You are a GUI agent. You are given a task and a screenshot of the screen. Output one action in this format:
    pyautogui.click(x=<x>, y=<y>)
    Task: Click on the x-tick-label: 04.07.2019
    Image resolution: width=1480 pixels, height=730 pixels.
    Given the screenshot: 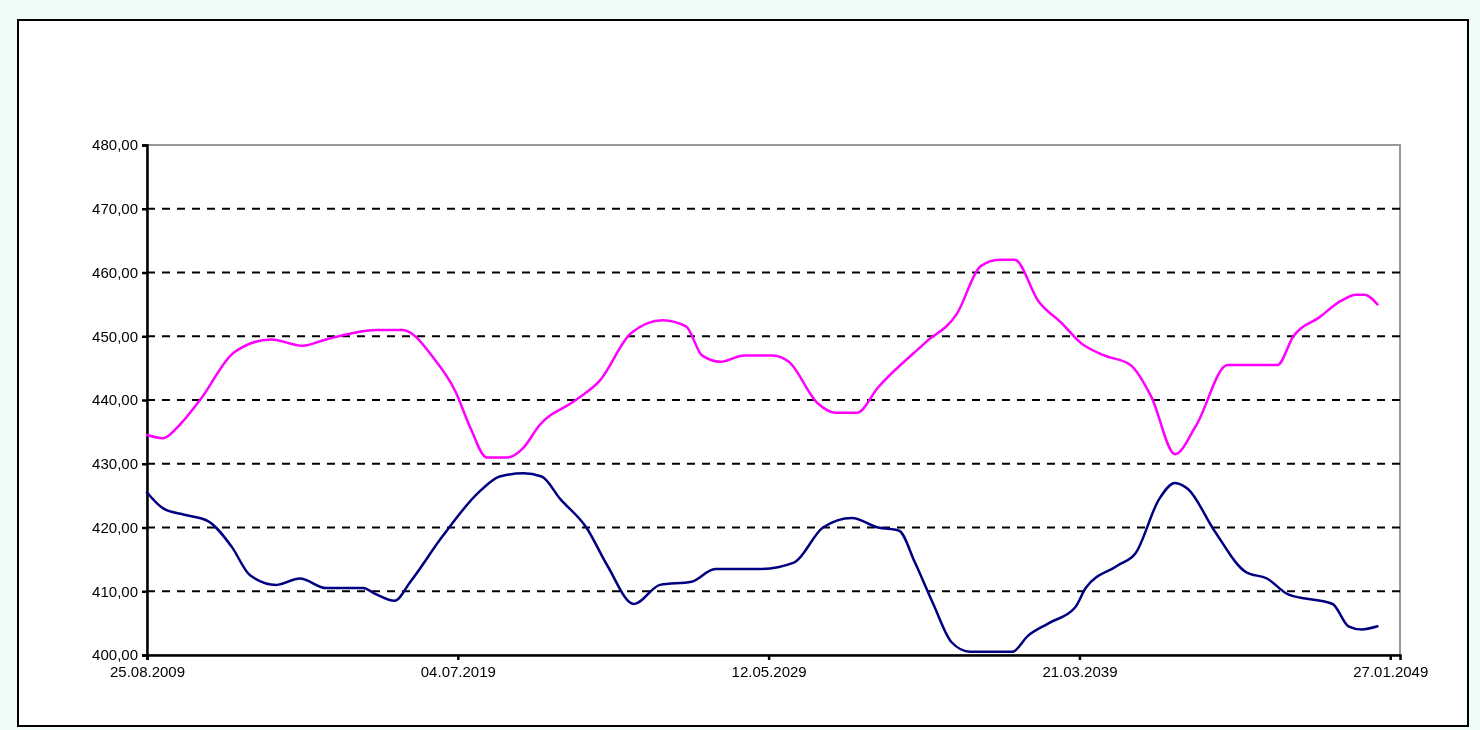 What is the action you would take?
    pyautogui.click(x=458, y=671)
    